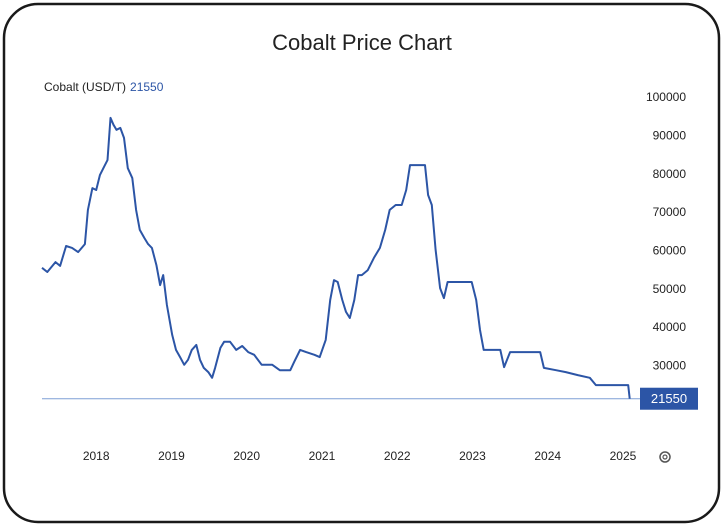 The image size is (723, 526). What do you see at coordinates (547, 456) in the screenshot?
I see `x-tick-label: 2024` at bounding box center [547, 456].